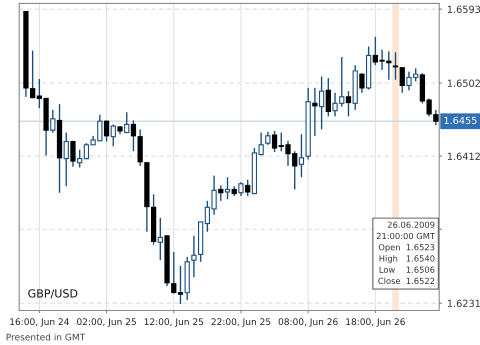  Describe the element at coordinates (53, 293) in the screenshot. I see `annotation: GBP/USD` at that location.